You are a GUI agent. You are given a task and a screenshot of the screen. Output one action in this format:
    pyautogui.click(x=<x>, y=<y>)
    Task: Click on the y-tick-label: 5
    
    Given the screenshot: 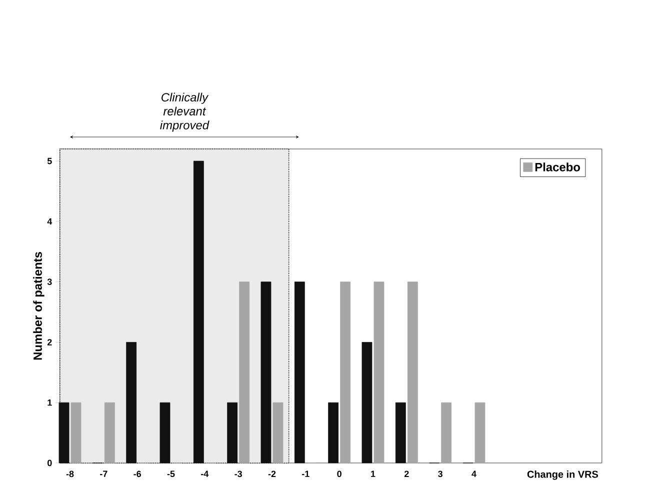 What is the action you would take?
    pyautogui.click(x=49, y=161)
    